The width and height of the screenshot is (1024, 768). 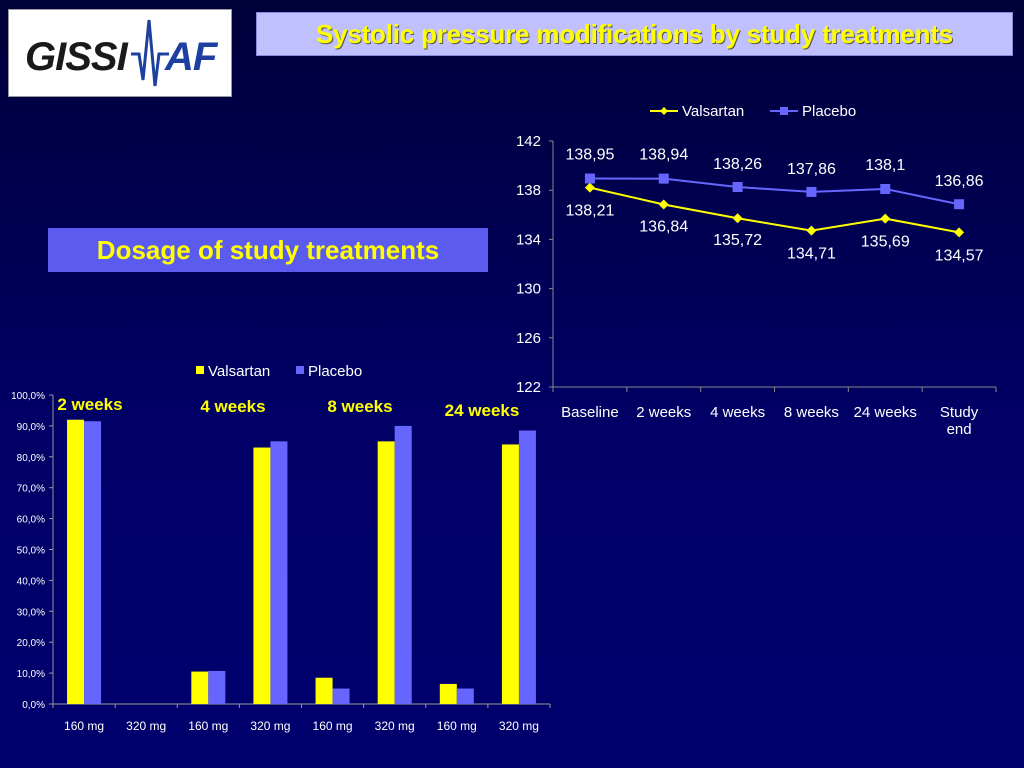 What do you see at coordinates (885, 412) in the screenshot?
I see `line-x-tick-label: 24 weeks` at bounding box center [885, 412].